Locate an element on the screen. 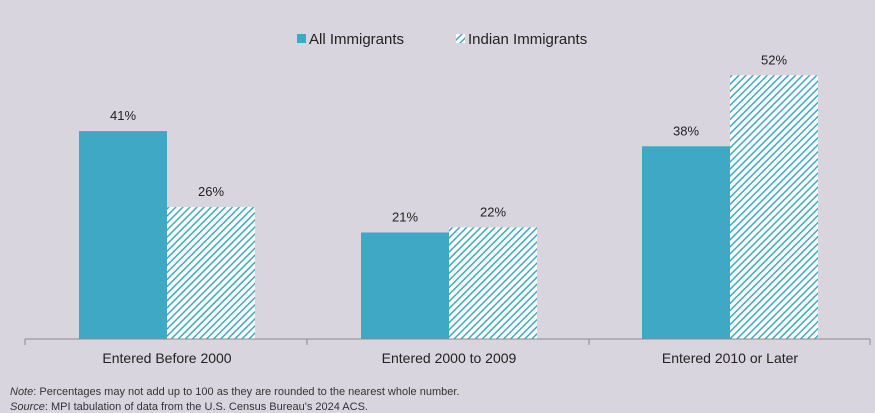 This screenshot has height=413, width=875. data-label-all-immigrants-entered-2000-to-2009: 21% is located at coordinates (405, 217).